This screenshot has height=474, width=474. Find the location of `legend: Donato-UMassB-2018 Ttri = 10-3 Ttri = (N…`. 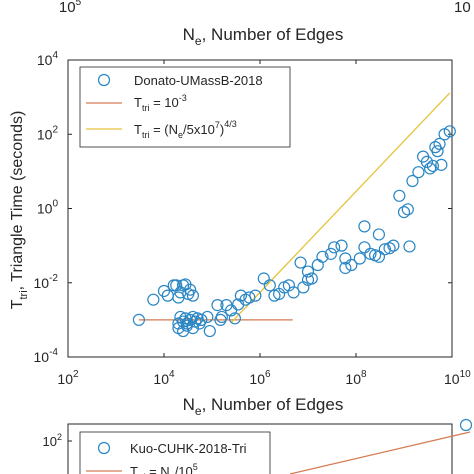

legend: Donato-UMassB-2018 Ttri = 10-3 Ttri = (N… is located at coordinates (185, 107).